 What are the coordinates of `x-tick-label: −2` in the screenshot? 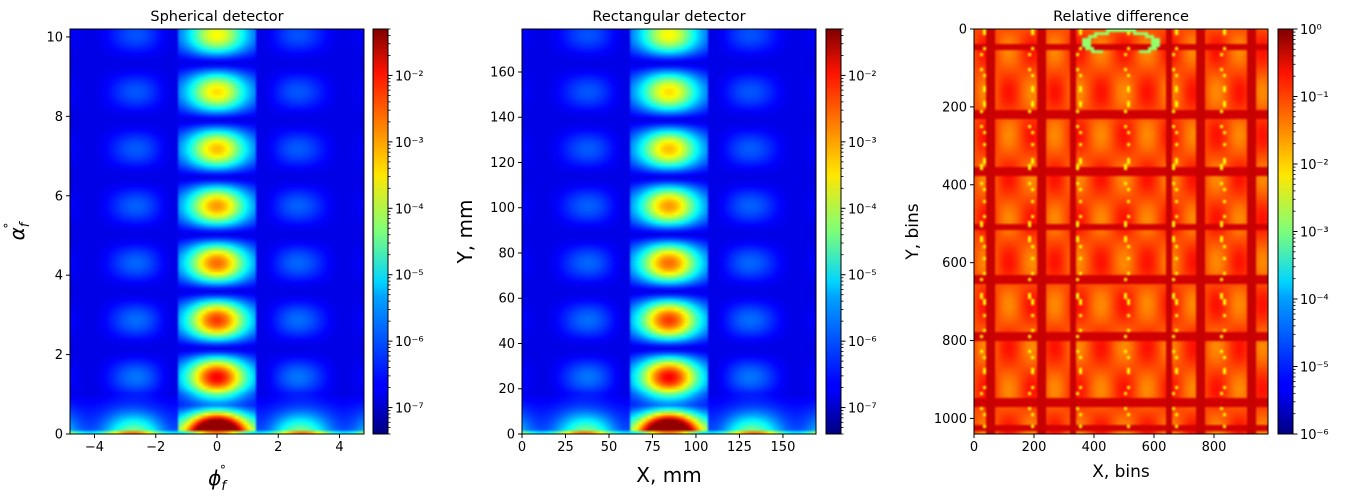 It's located at (155, 447).